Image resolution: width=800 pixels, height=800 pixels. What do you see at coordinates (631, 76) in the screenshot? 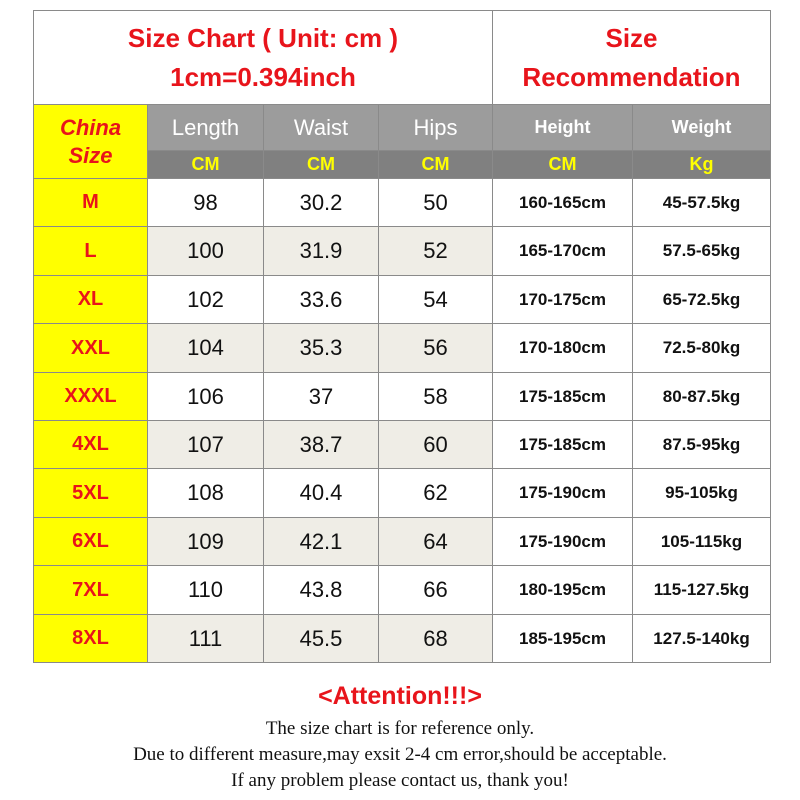
I see `recommendation-line: Recommendation` at bounding box center [631, 76].